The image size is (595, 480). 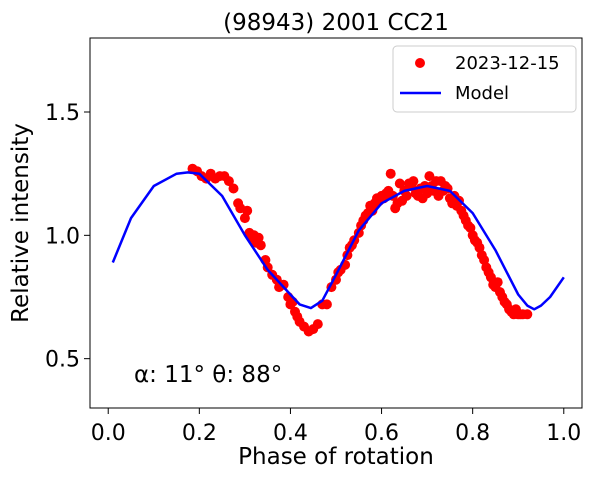 What do you see at coordinates (507, 63) in the screenshot?
I see `legend-label-observations: 2023-12-15` at bounding box center [507, 63].